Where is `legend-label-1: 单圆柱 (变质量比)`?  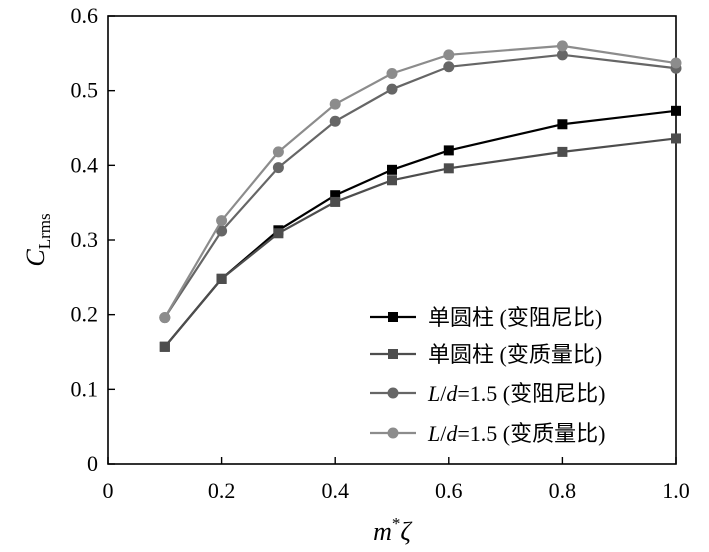 legend-label-1: 单圆柱 (变质量比) is located at coordinates (515, 355).